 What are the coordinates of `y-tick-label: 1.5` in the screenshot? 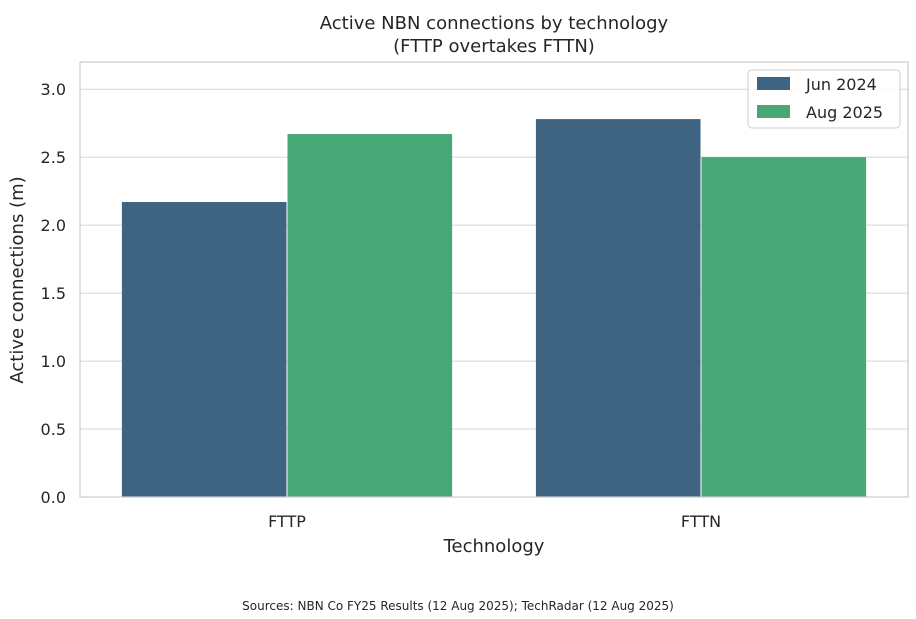 It's located at (53, 293).